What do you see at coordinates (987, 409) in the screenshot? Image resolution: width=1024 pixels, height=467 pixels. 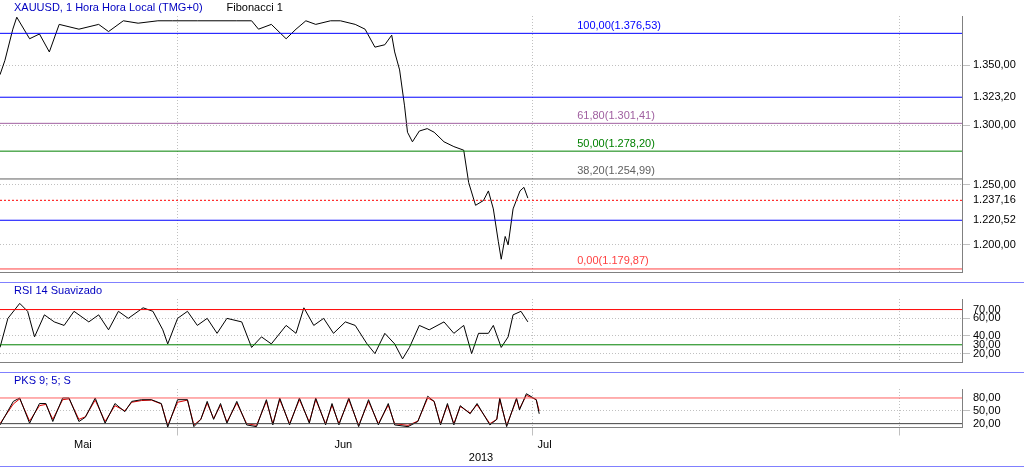 I see `y-tick-label: 50,00` at bounding box center [987, 409].